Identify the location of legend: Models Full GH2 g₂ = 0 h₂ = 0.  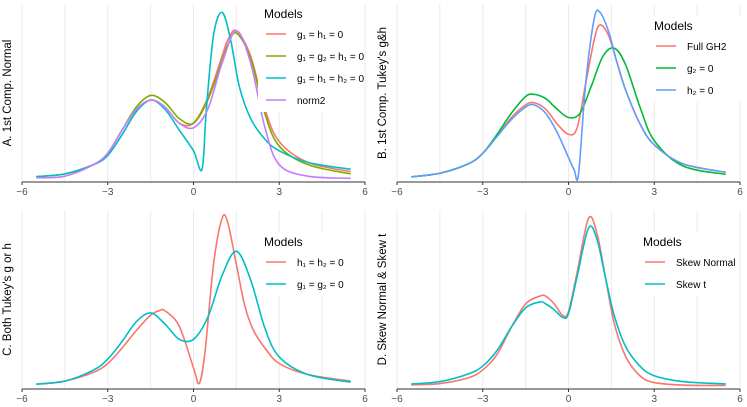
(697, 59).